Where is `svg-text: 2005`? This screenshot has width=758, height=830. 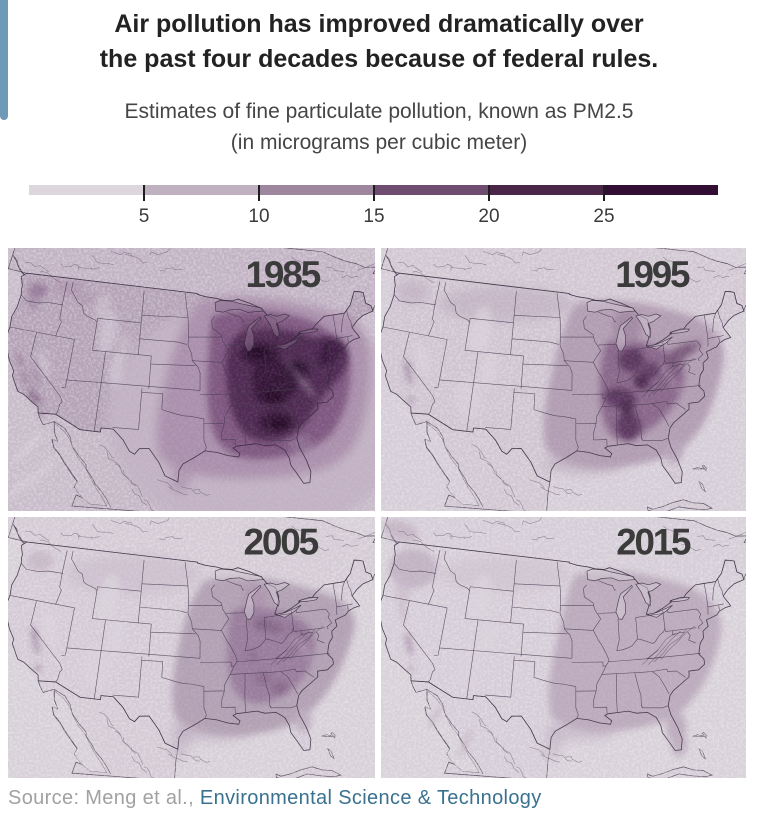
svg-text: 2005 is located at coordinates (281, 542).